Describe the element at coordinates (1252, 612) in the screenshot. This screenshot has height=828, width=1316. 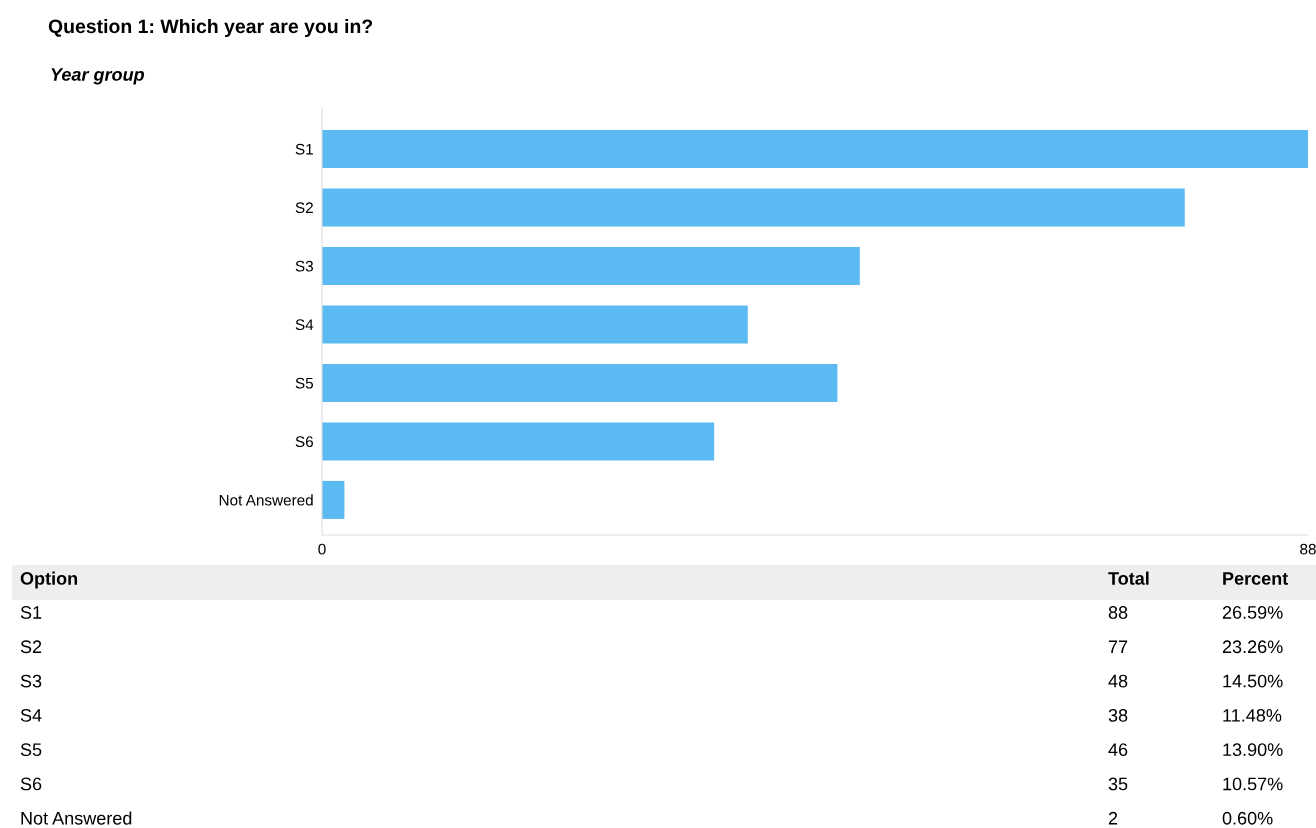
I see `text: 26.59%` at that location.